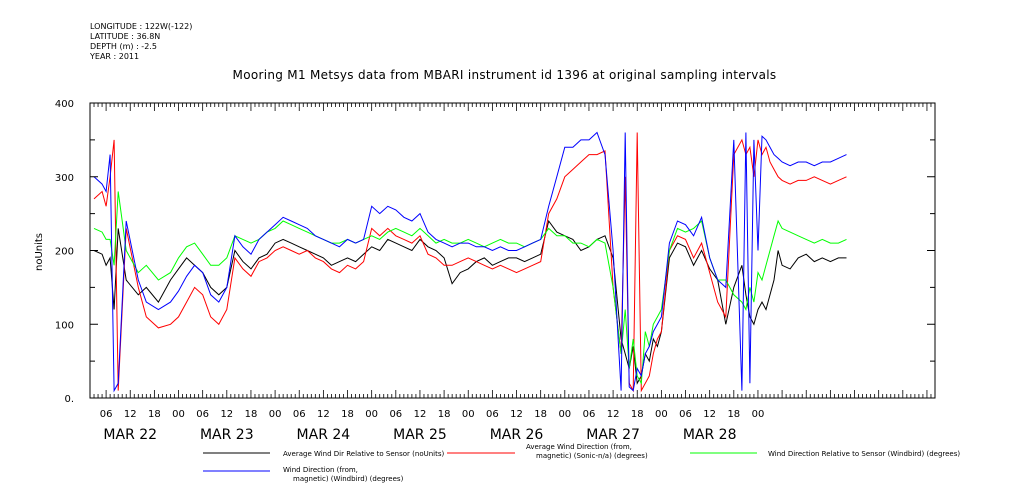 The image size is (1009, 504). I want to click on x-day-label: MAR 28, so click(710, 435).